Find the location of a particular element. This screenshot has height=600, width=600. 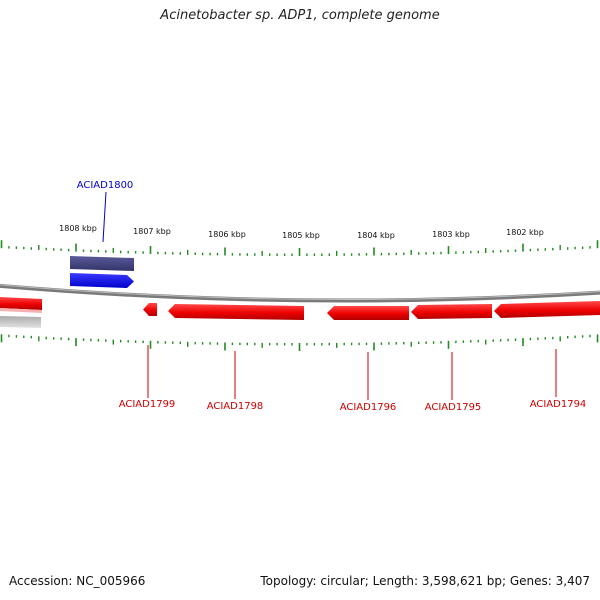

gene-ACIAD1796 is located at coordinates (368, 313).